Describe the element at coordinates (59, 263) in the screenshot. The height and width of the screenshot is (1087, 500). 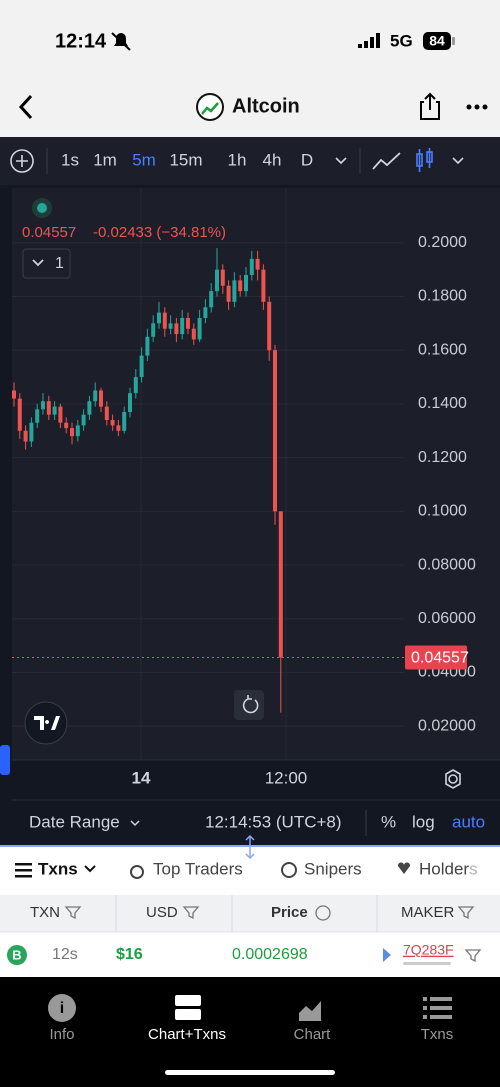
I see `legend-count: 1` at that location.